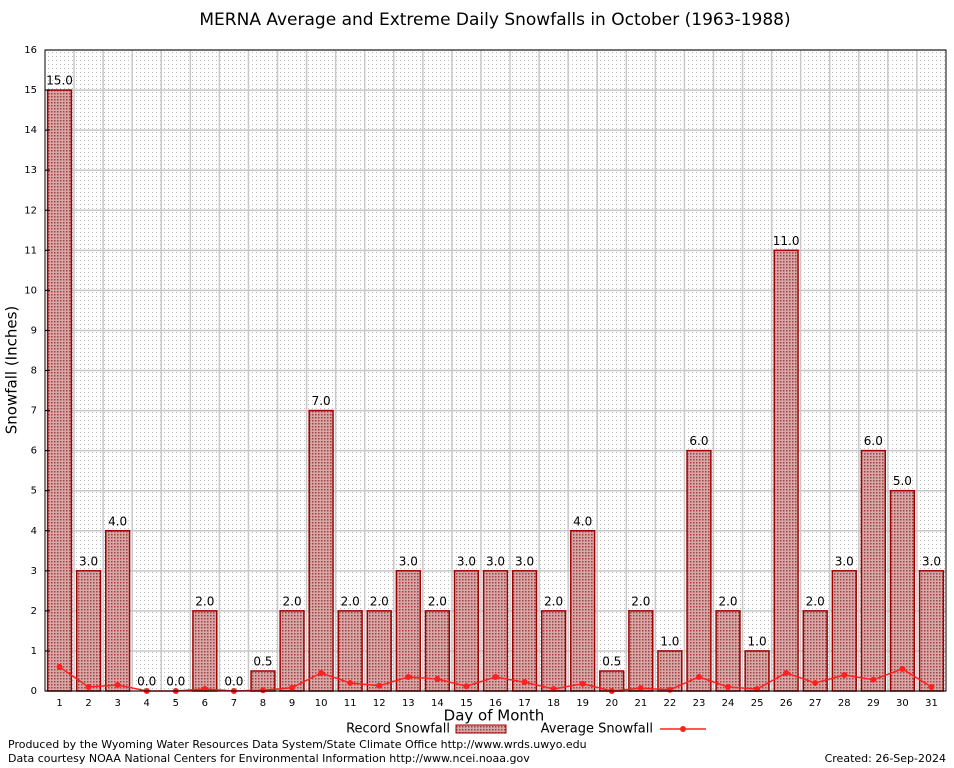  What do you see at coordinates (30, 130) in the screenshot?
I see `y-tick-label: 14` at bounding box center [30, 130].